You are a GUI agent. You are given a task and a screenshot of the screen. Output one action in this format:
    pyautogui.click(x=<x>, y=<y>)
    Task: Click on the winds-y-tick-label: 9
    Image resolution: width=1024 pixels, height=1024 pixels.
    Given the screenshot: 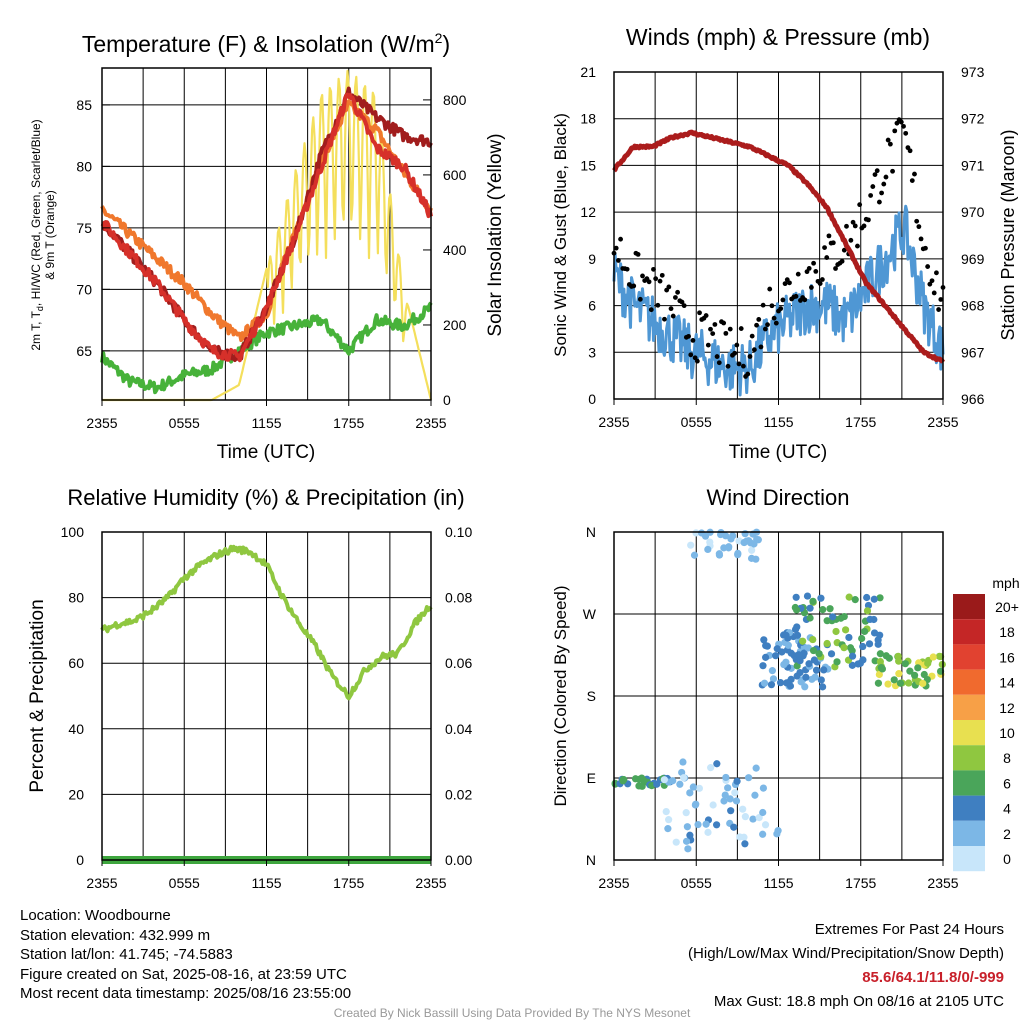 What is the action you would take?
    pyautogui.click(x=592, y=259)
    